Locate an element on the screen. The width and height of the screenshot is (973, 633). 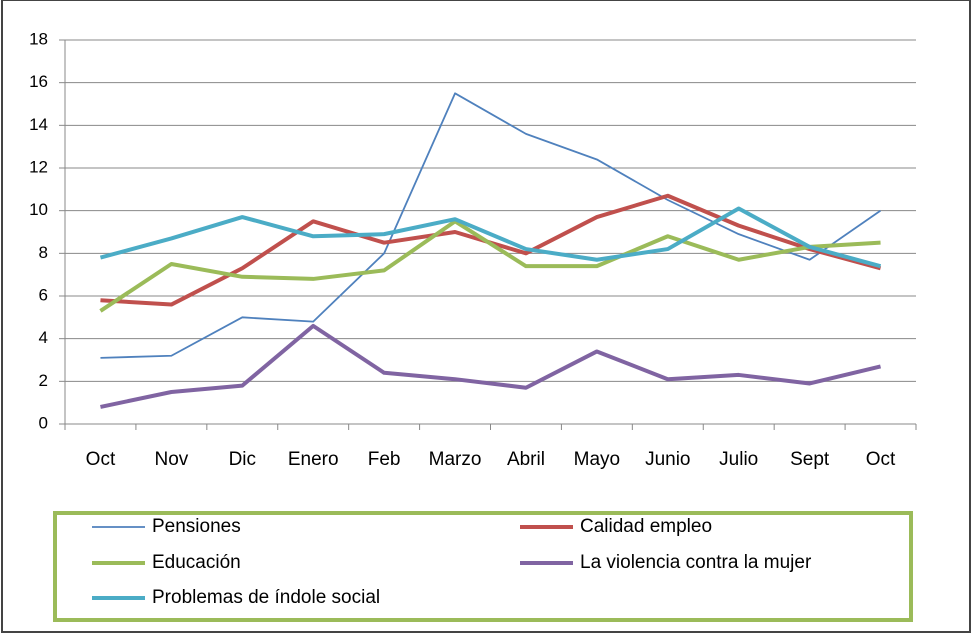
y-tick-label: 16 is located at coordinates (38, 81).